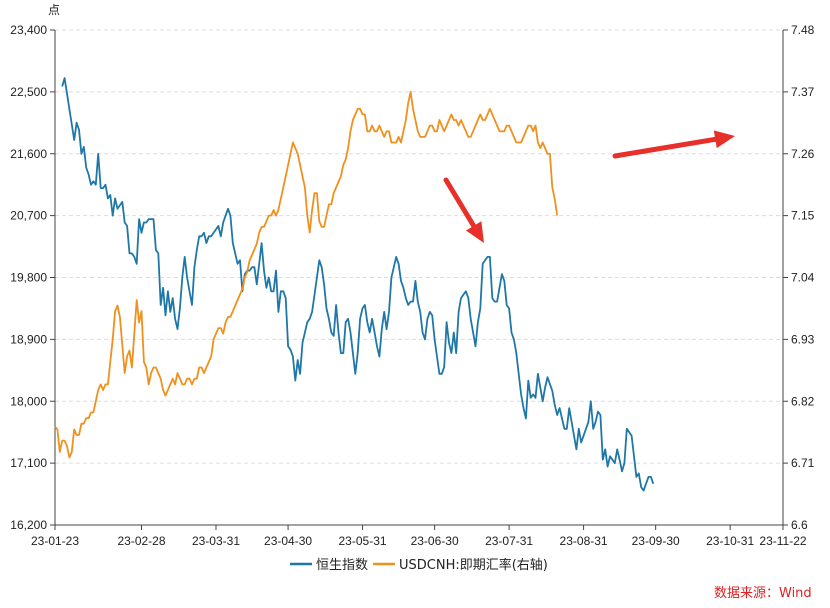 This screenshot has height=608, width=830. I want to click on left-tick-label: 18,900, so click(28, 339).